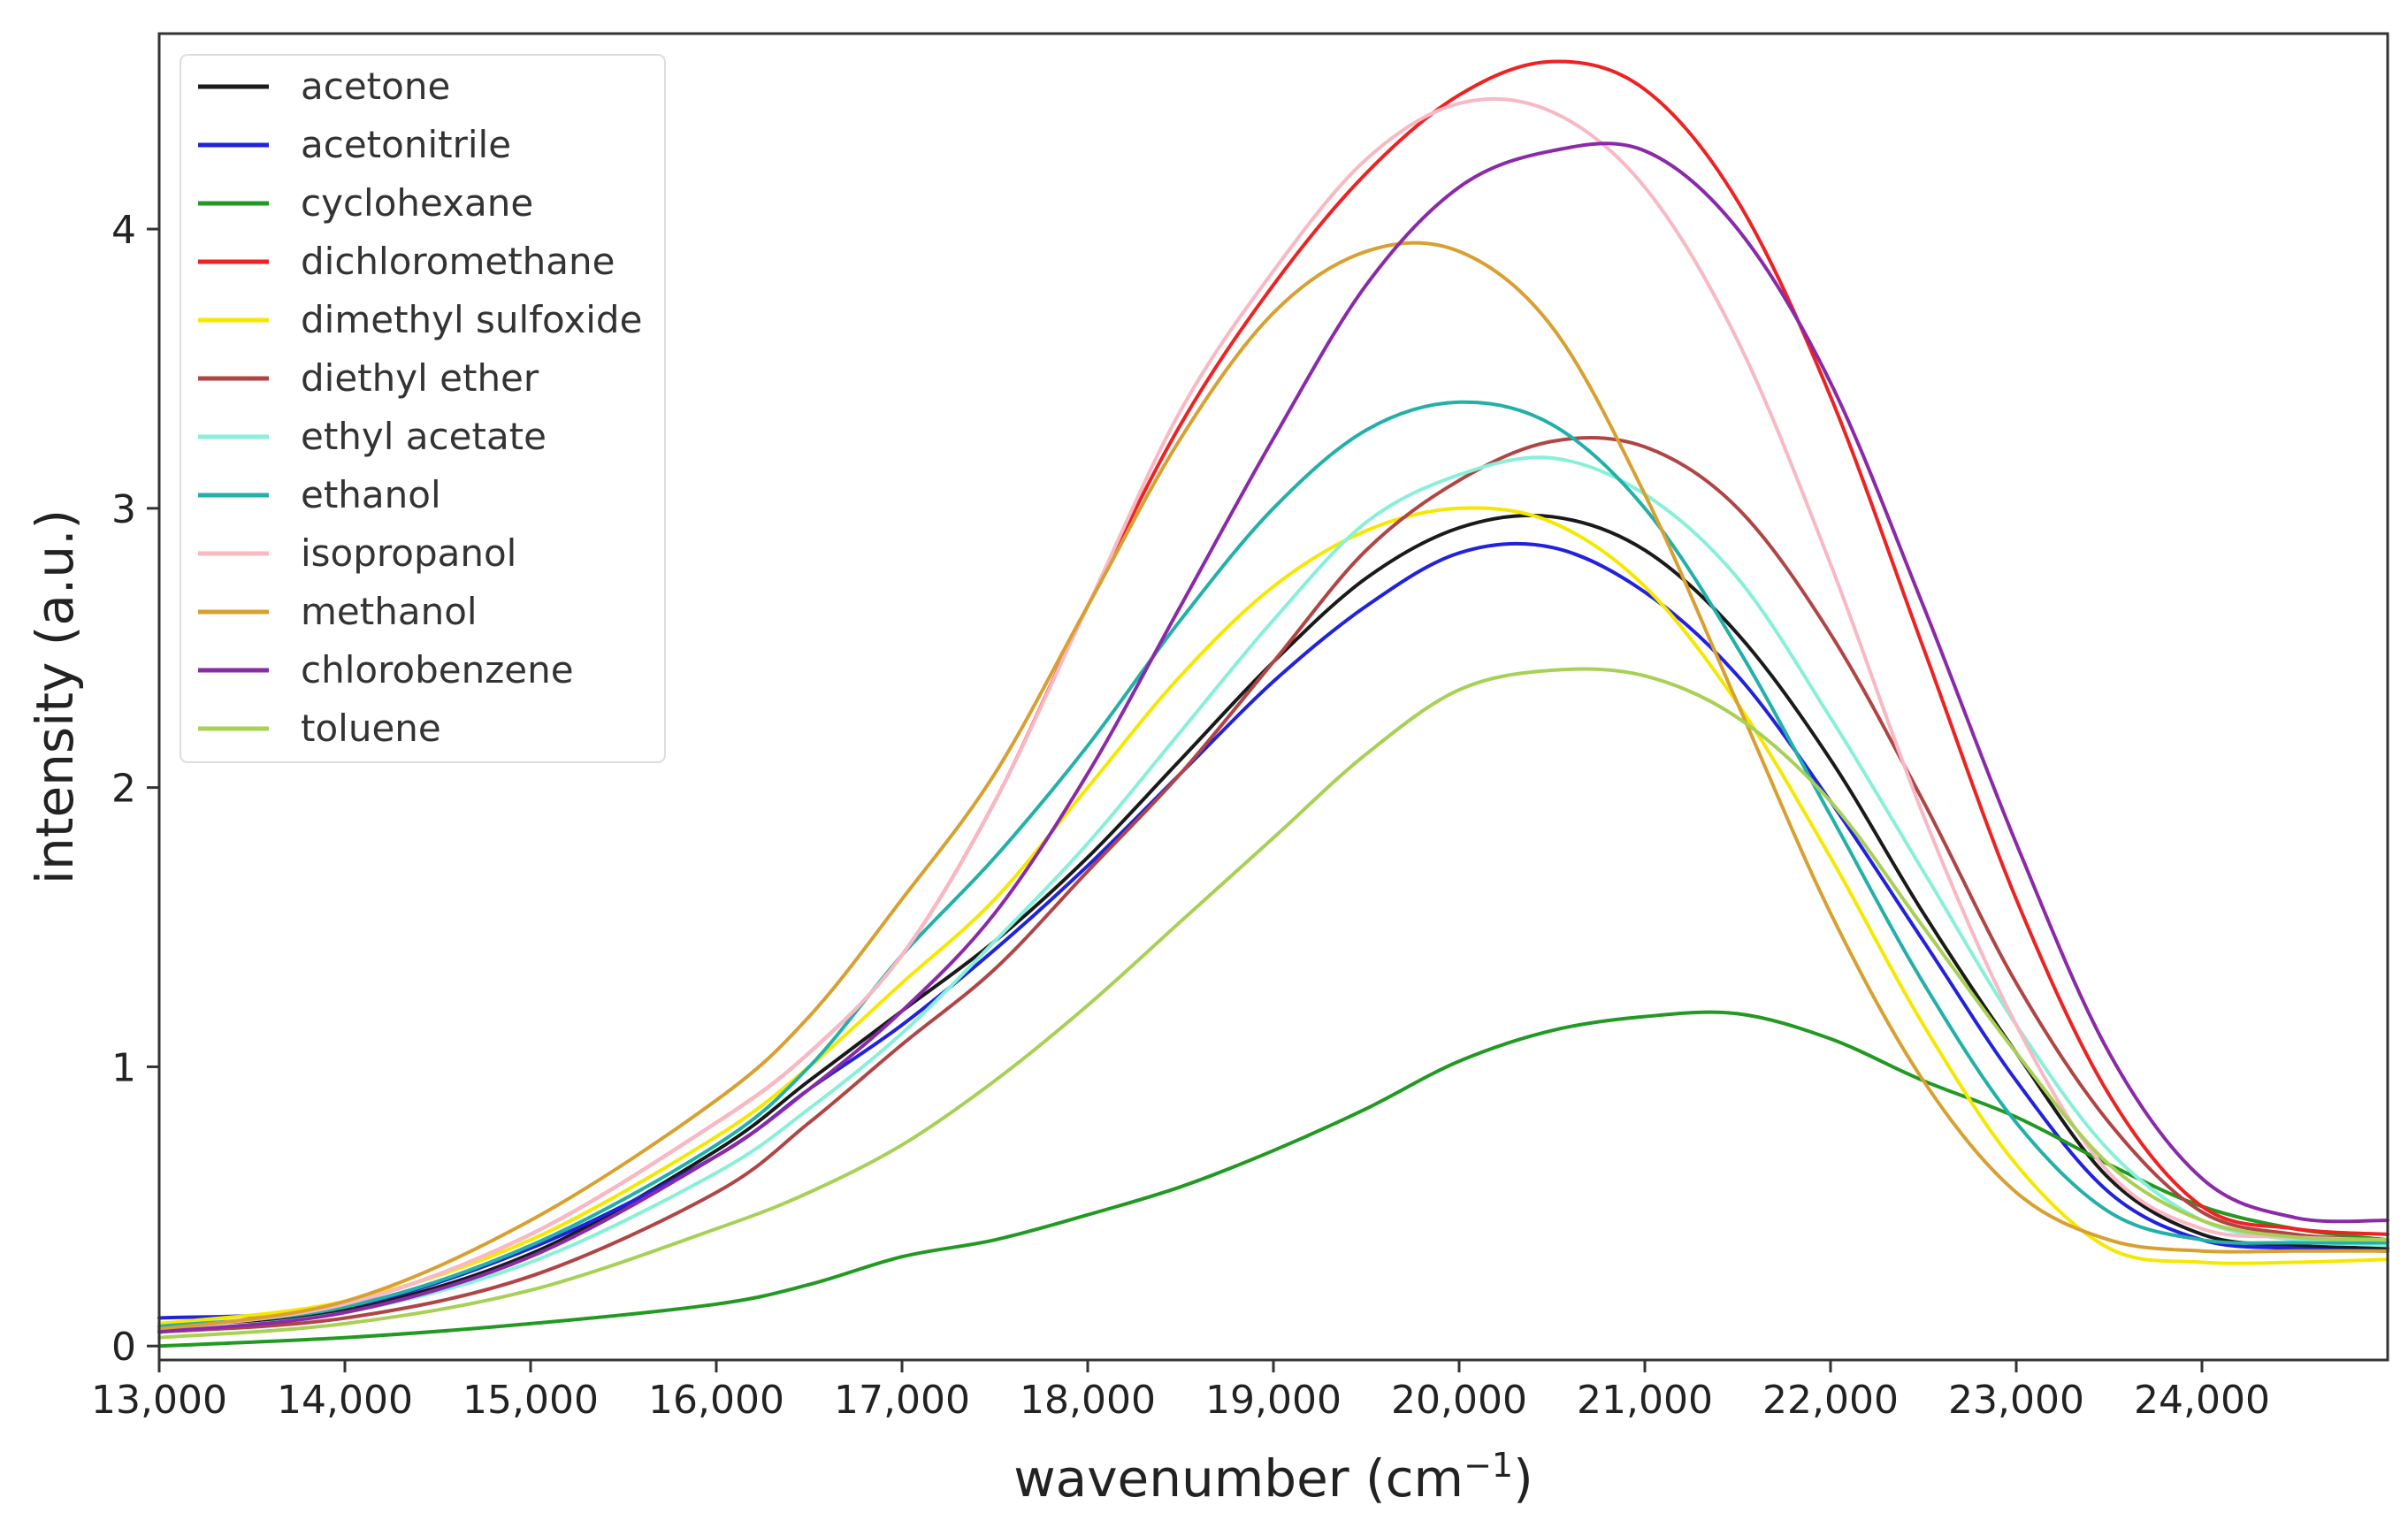  Describe the element at coordinates (1488, 1466) in the screenshot. I see `x-axis-title-exponent: −1` at that location.